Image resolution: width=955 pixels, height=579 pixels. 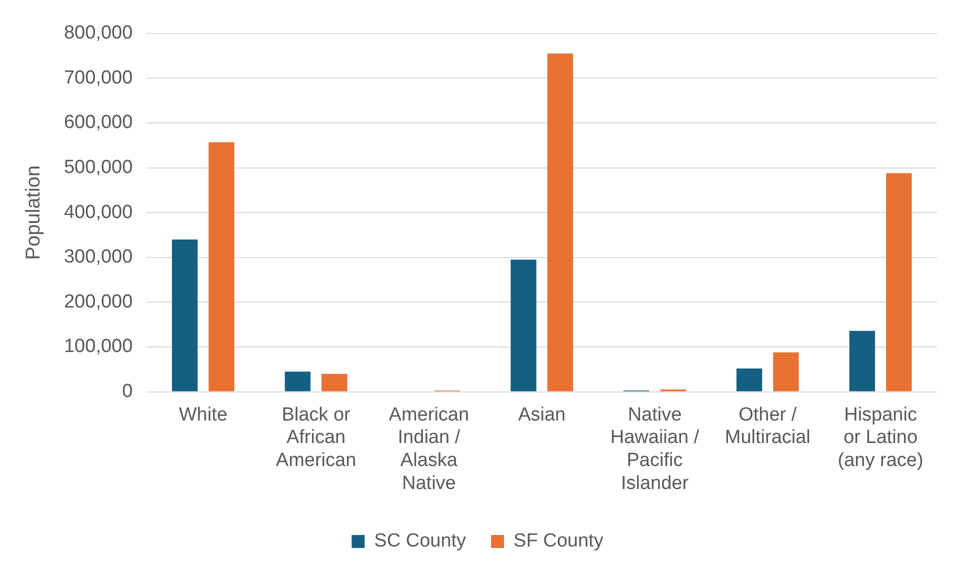 What do you see at coordinates (316, 438) in the screenshot?
I see `x-tick-label: Black or African American` at bounding box center [316, 438].